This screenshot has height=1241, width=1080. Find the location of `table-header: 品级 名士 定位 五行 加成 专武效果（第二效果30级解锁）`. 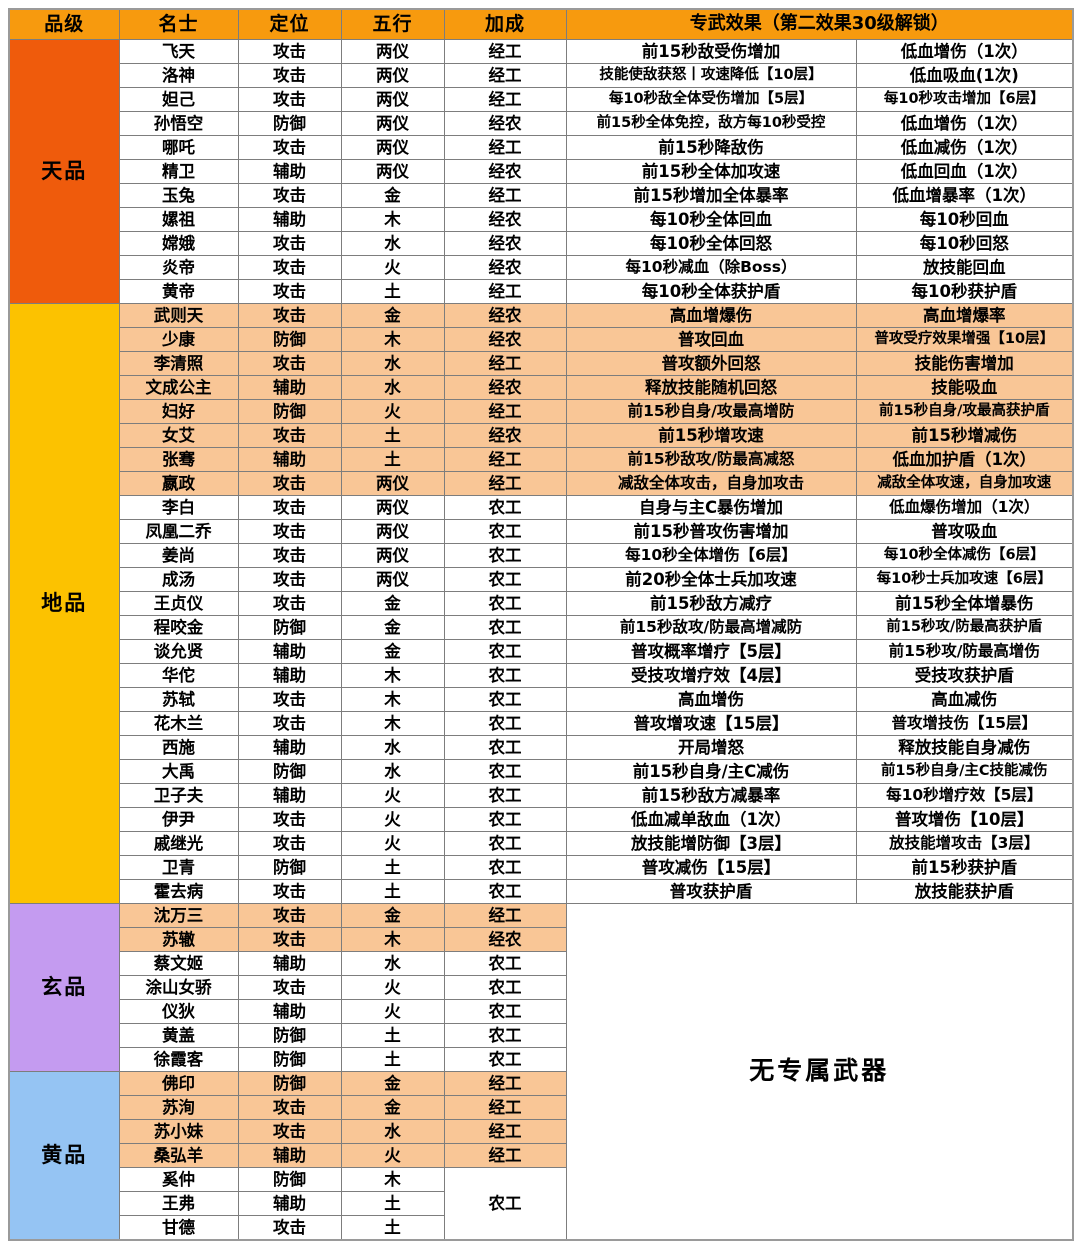

table-header: 品级 名士 定位 五行 加成 专武效果（第二效果30级解锁） is located at coordinates (541, 24).